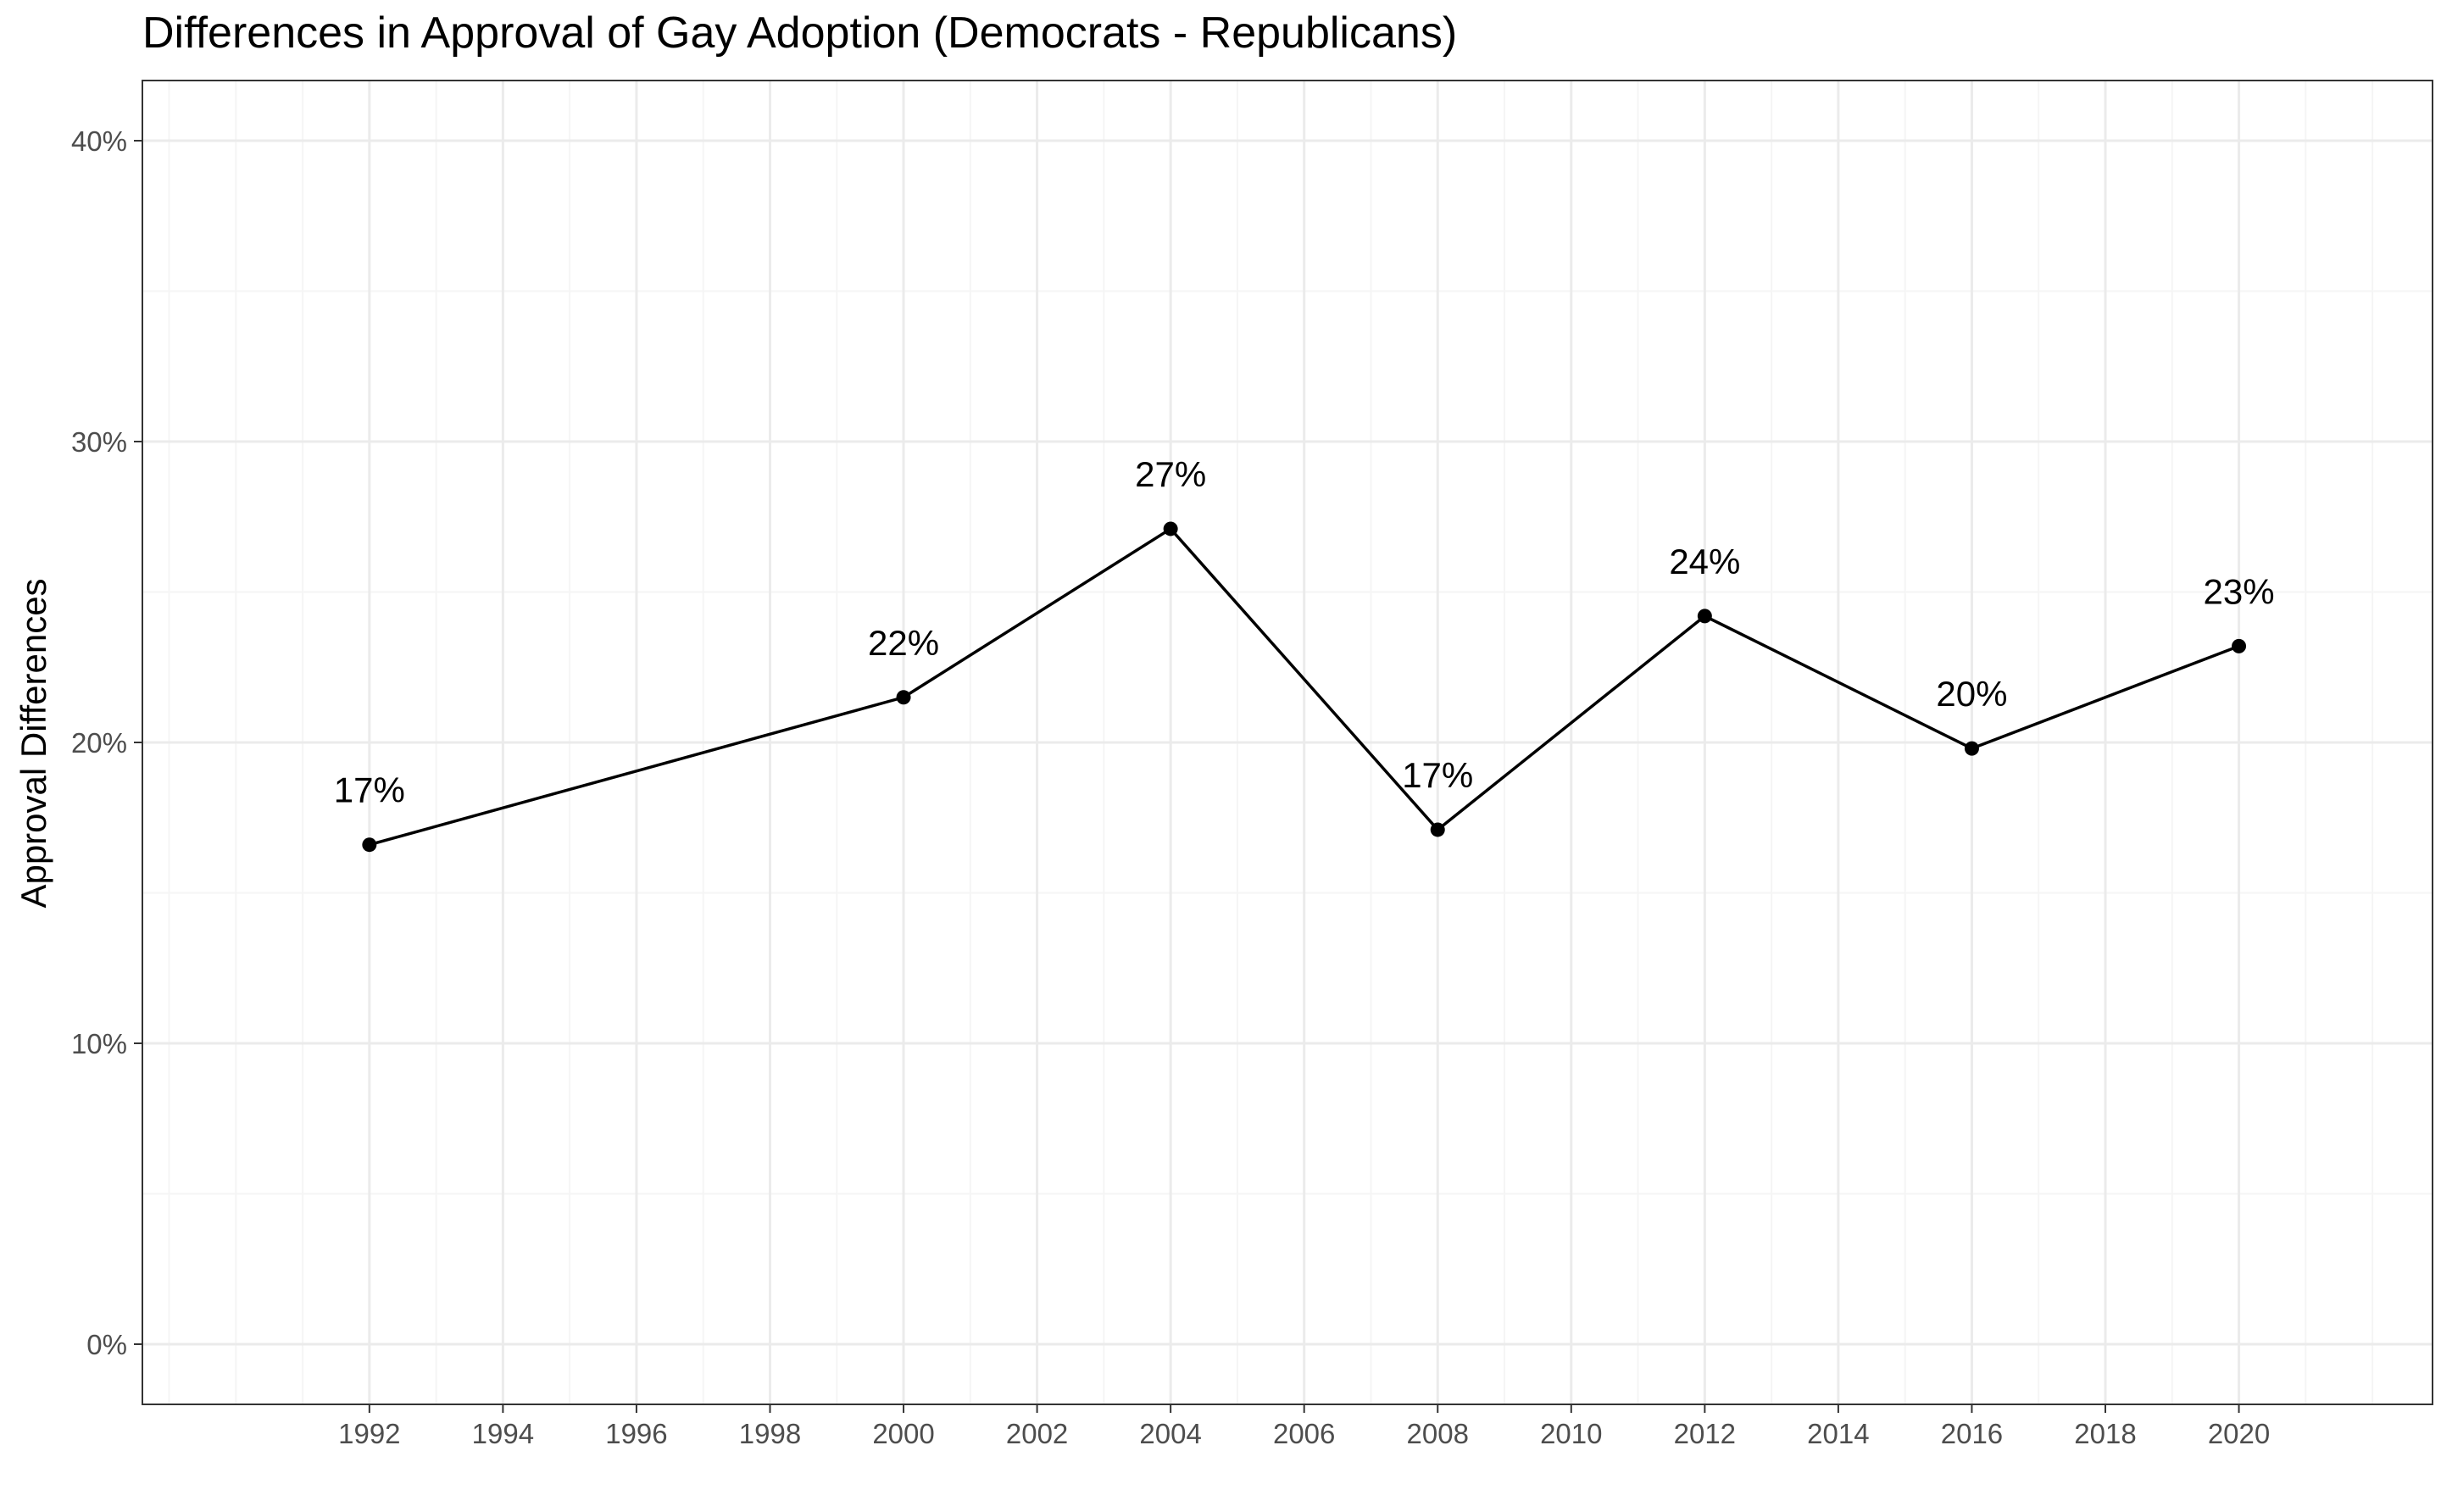  Describe the element at coordinates (99, 743) in the screenshot. I see `y-tick-label: 20%` at that location.